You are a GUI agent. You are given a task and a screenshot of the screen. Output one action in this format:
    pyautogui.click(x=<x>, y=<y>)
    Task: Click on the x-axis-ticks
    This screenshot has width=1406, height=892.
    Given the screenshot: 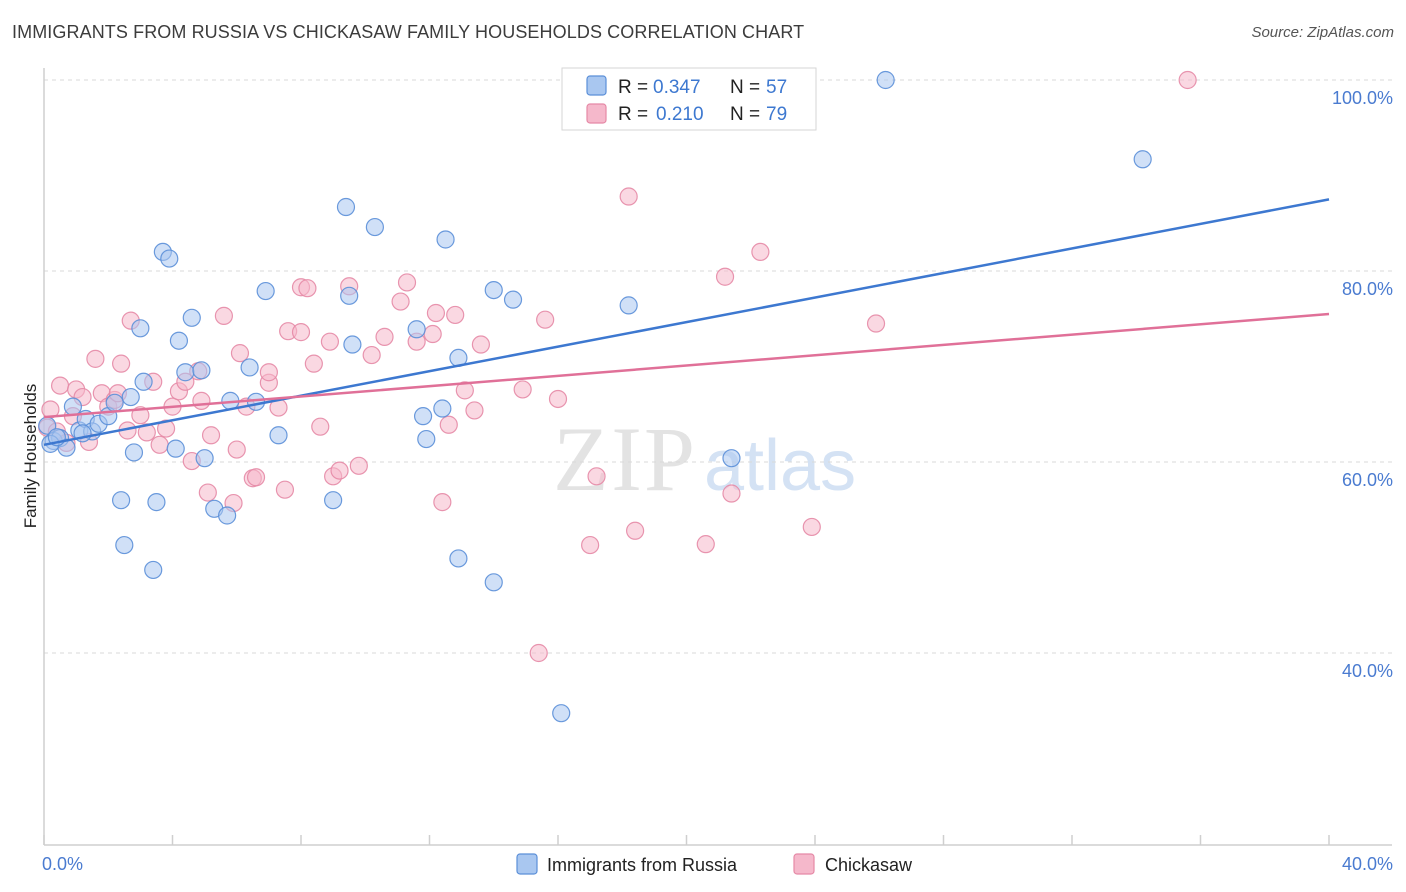 What is the action you would take?
    pyautogui.click(x=686, y=840)
    